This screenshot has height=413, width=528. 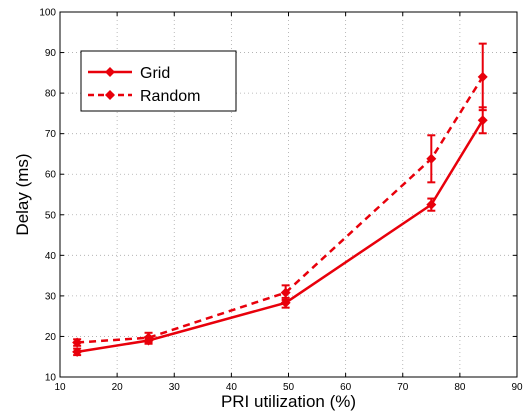 I want to click on x-axis-title: PRI utilization (%), so click(x=288, y=401).